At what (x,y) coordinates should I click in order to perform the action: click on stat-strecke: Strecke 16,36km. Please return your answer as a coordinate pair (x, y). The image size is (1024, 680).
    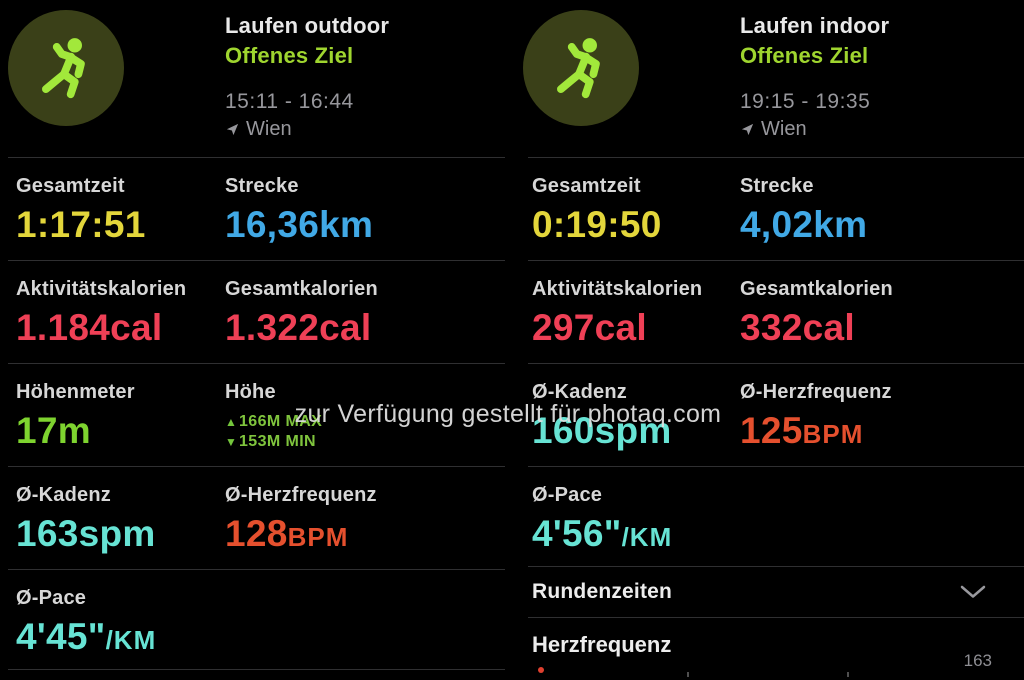
    Looking at the image, I should click on (361, 217).